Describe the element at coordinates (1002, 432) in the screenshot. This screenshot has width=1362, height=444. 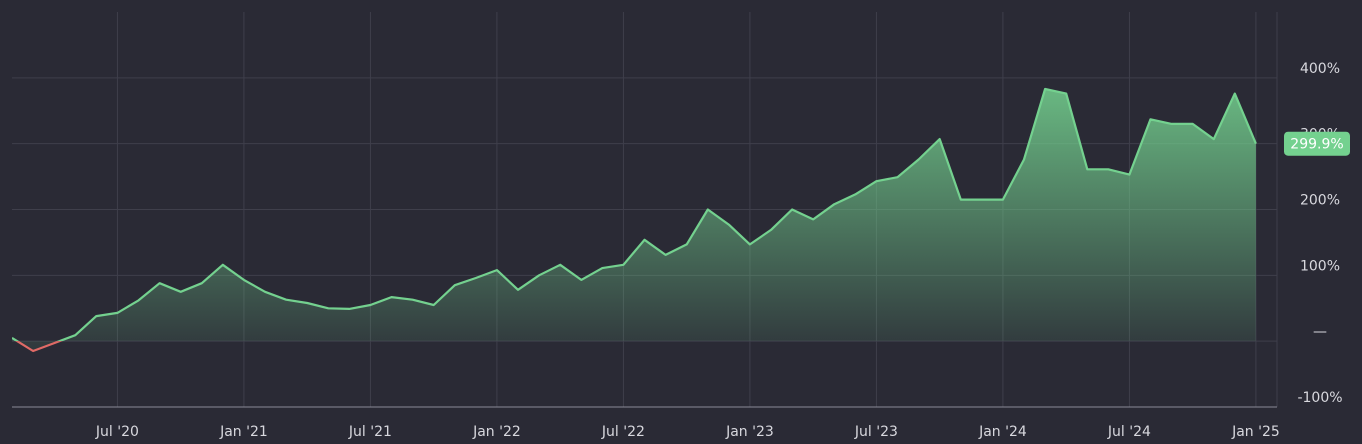
I see `x-tick-label: Jan '24` at that location.